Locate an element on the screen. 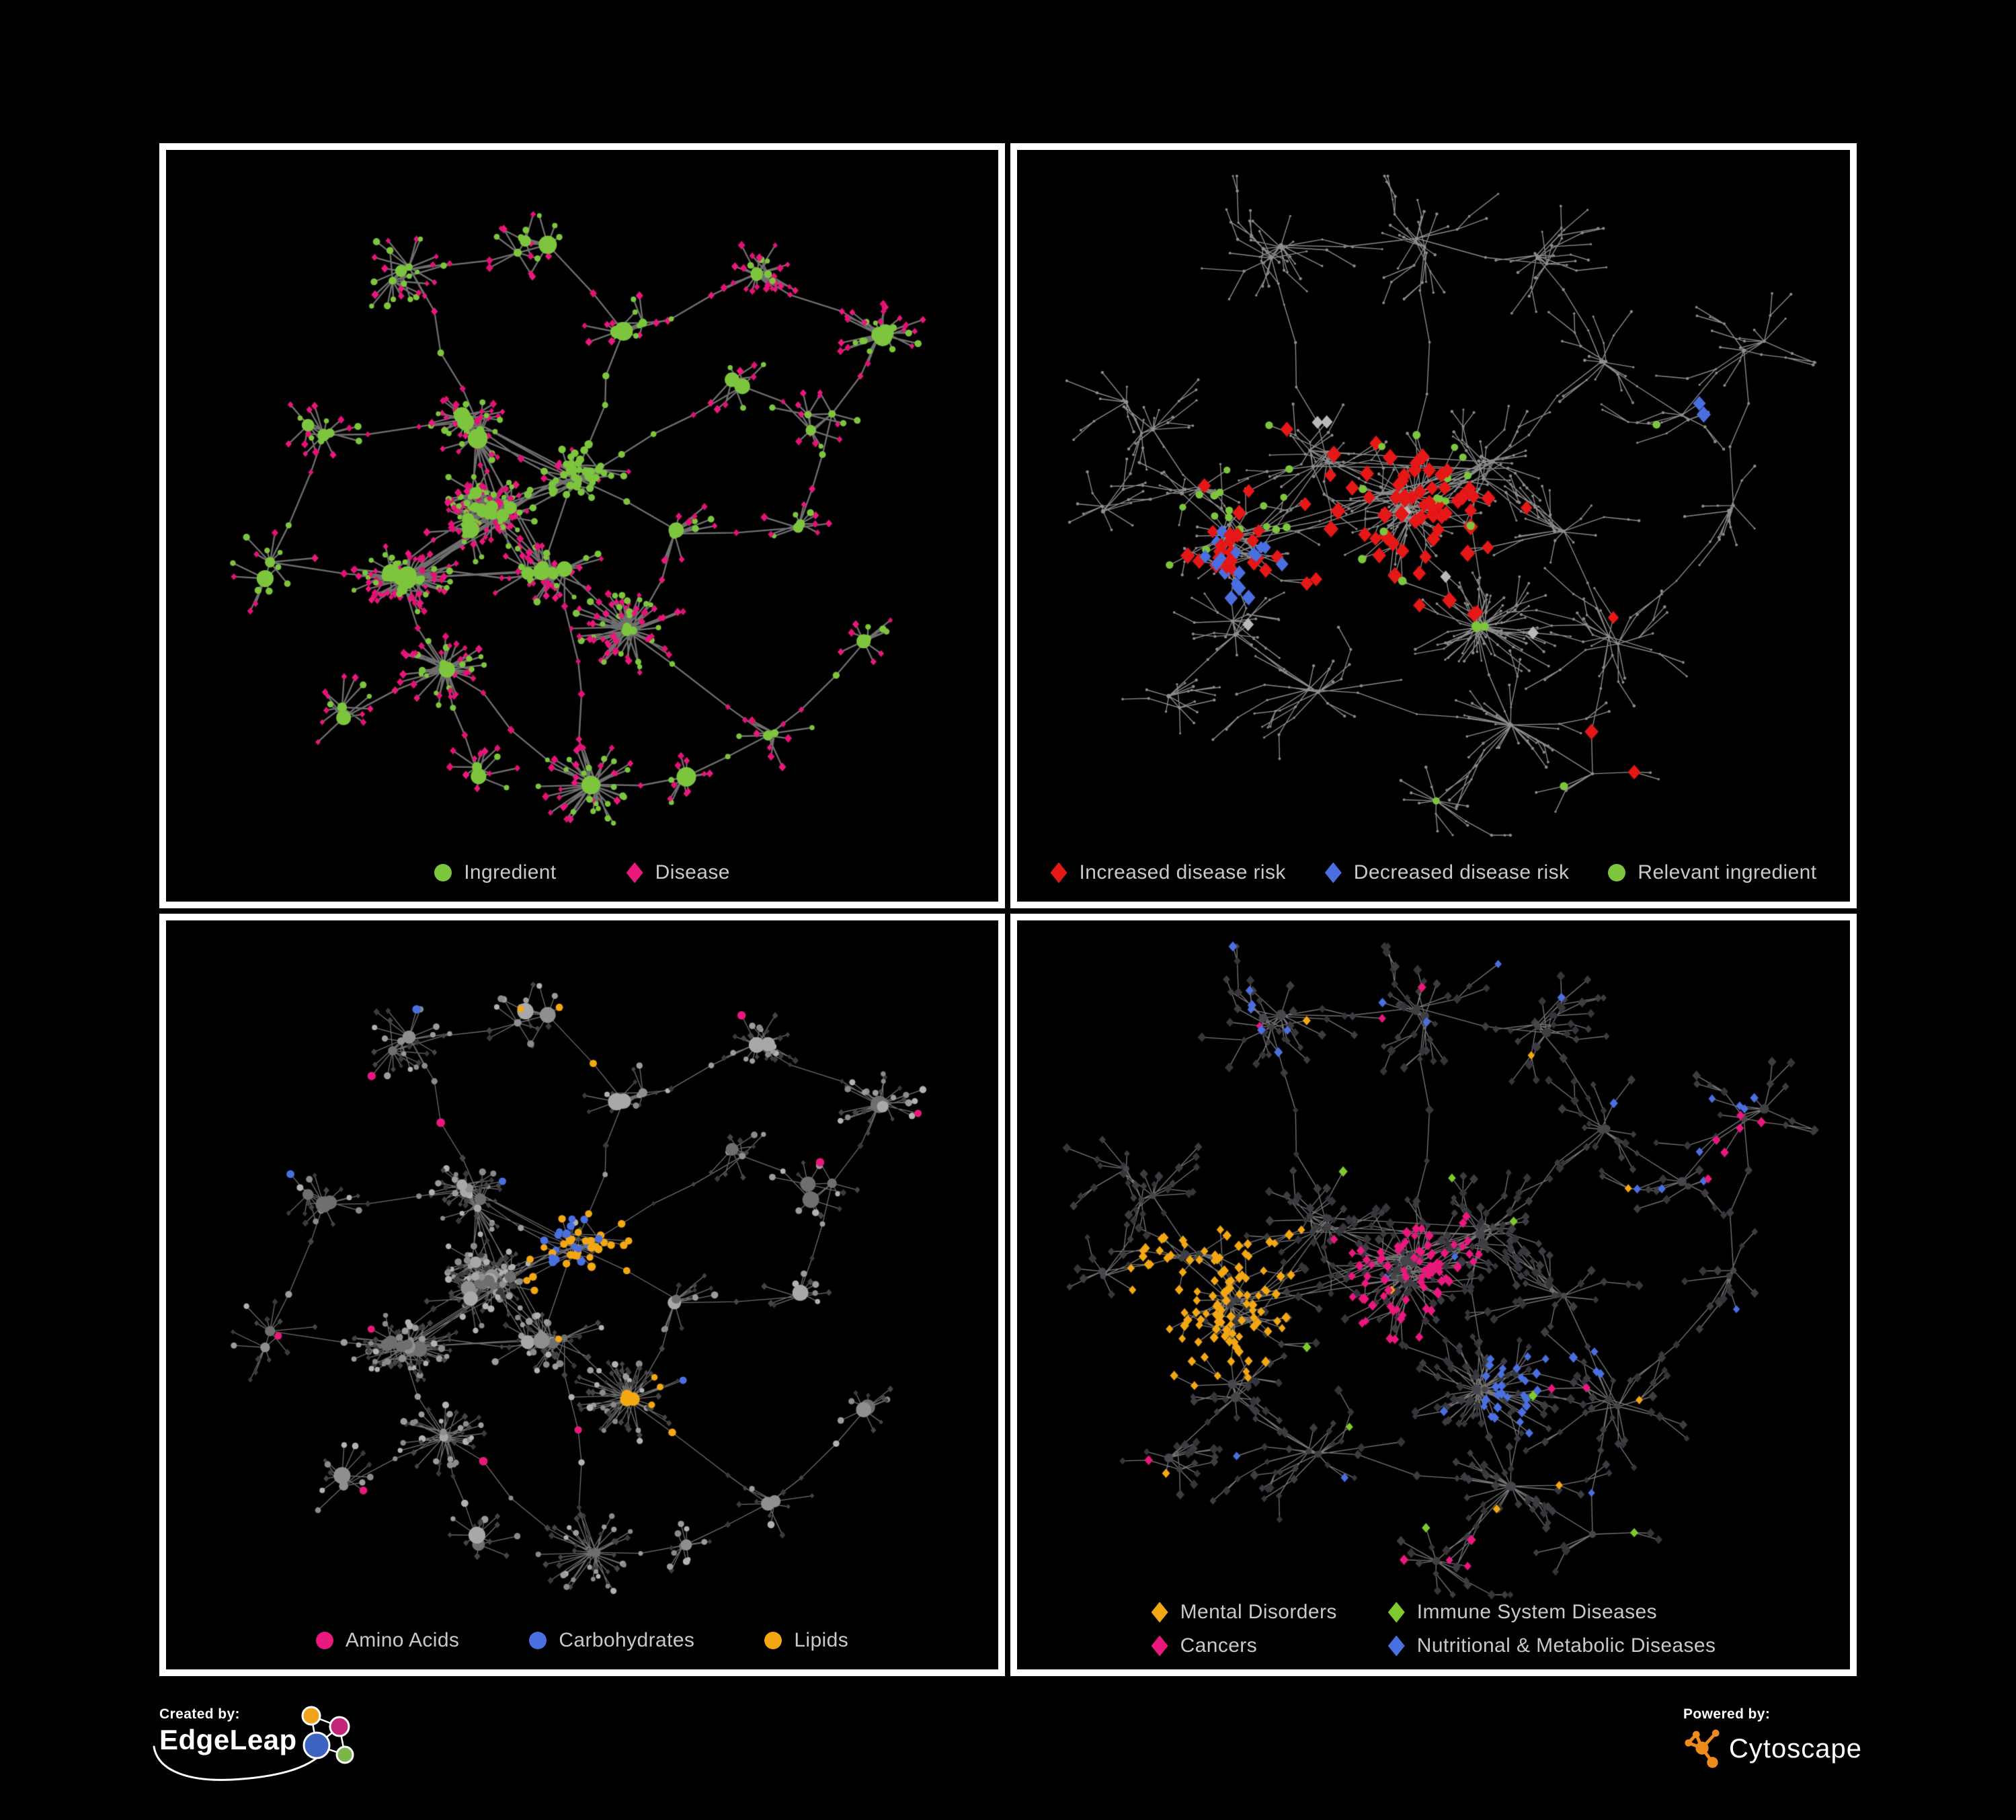 This screenshot has width=2016, height=1820. edgeleap-credit: Created by: EdgeLeap is located at coordinates (263, 1756).